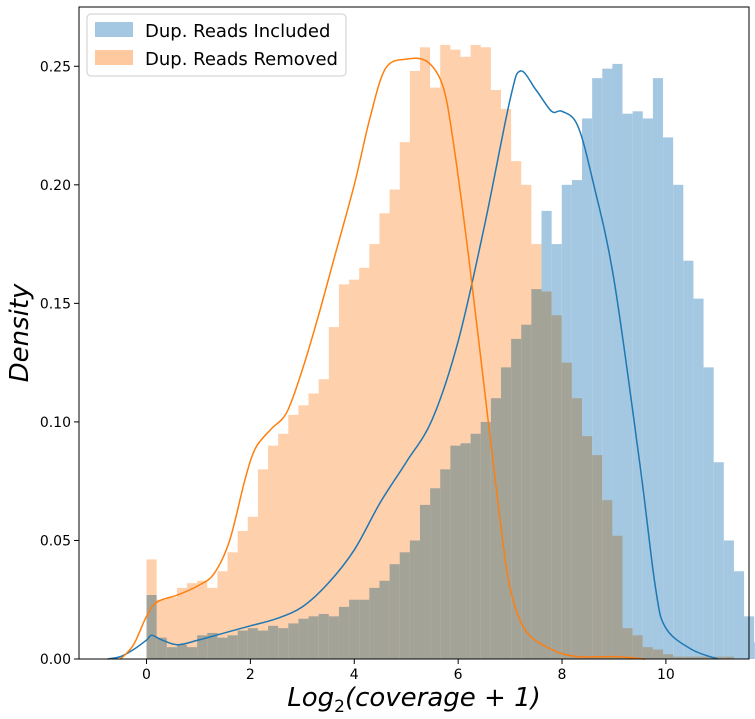  I want to click on x-axis: 0 2 4 6 8 10, so click(408, 671).